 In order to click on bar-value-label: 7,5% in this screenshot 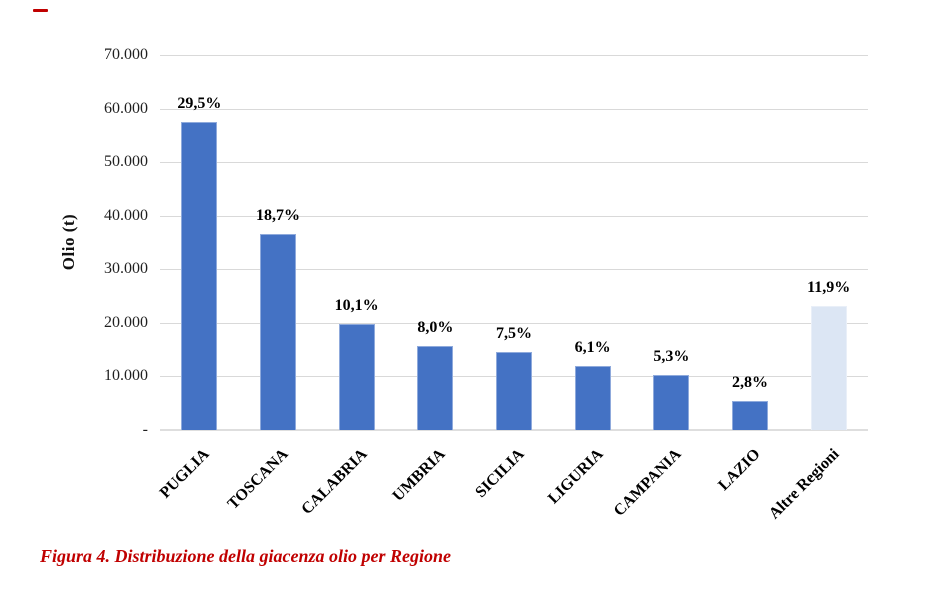, I will do `click(514, 333)`.